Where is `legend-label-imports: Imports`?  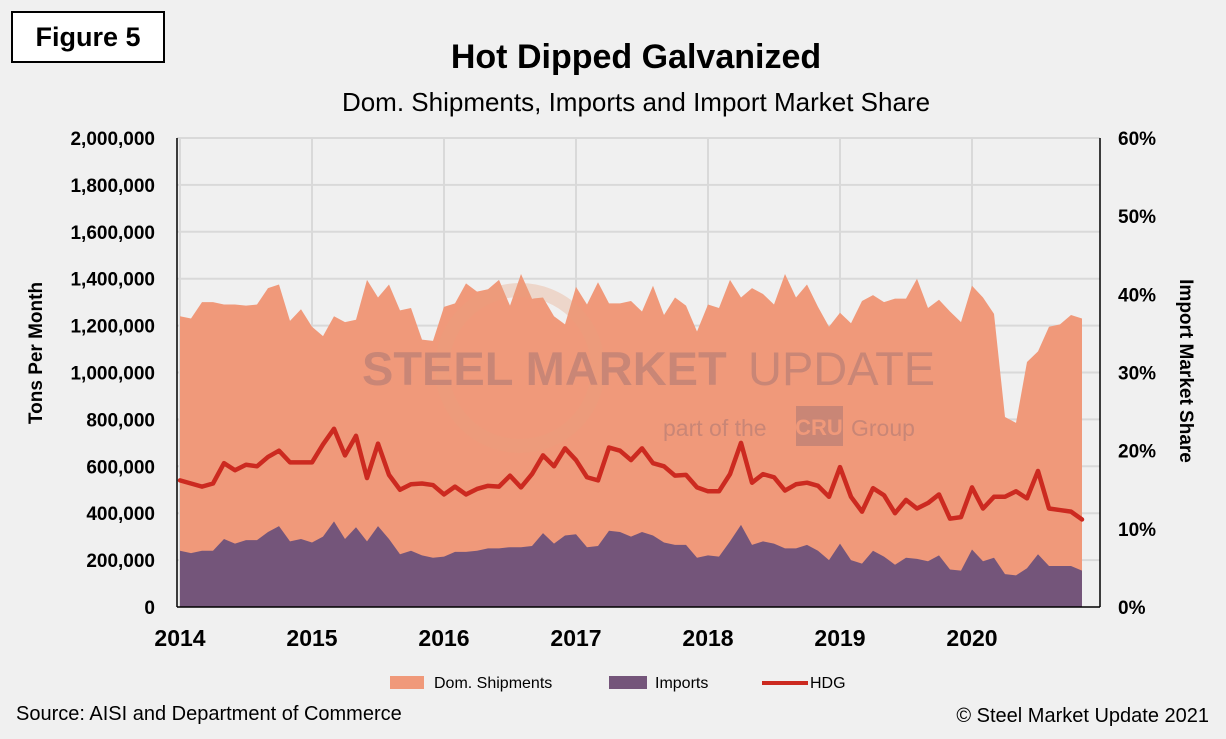
legend-label-imports: Imports is located at coordinates (681, 683).